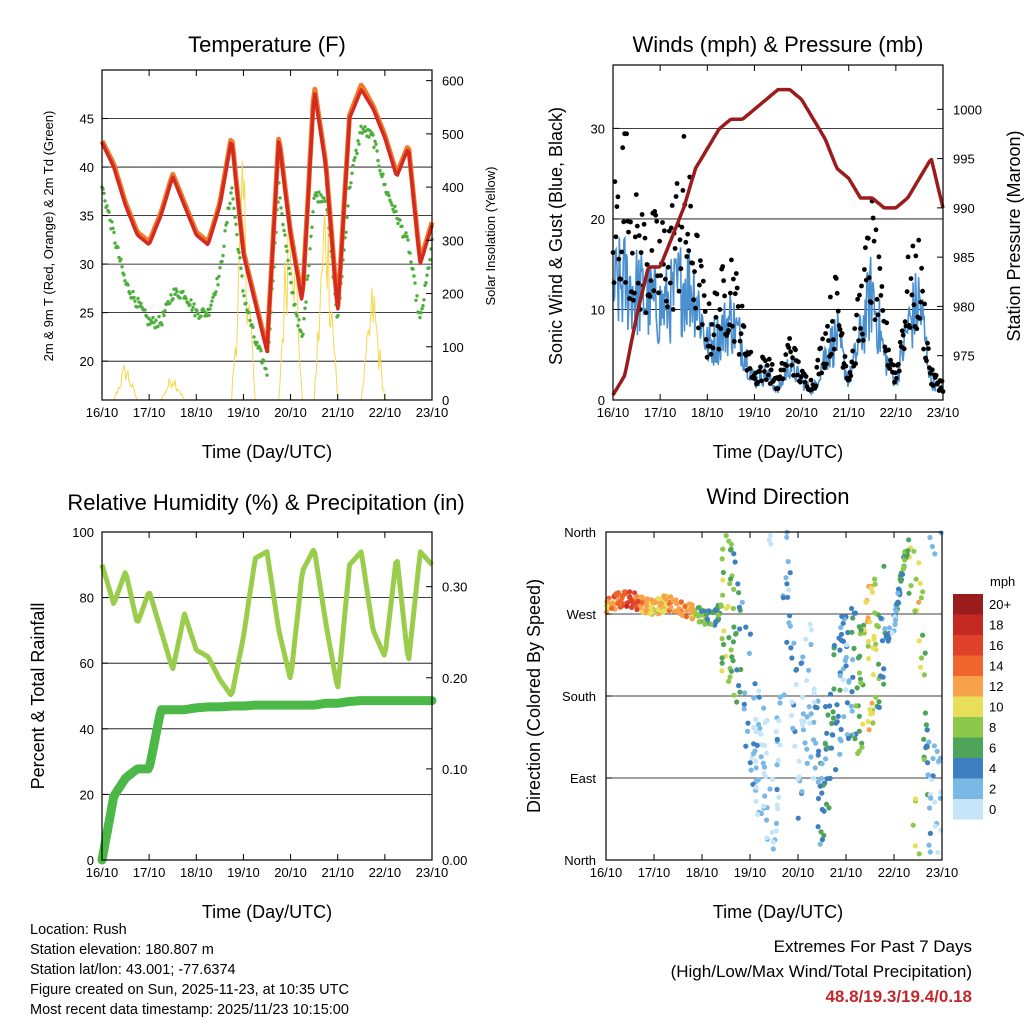 This screenshot has width=1024, height=1024. I want to click on direction-tick-label: North, so click(580, 532).